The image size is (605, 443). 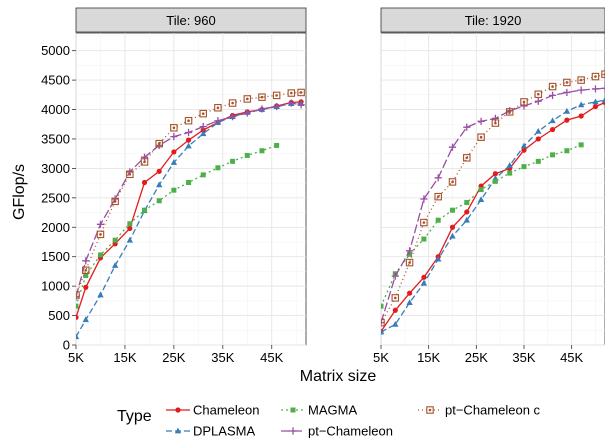 I want to click on y-tick-label: 0, so click(x=66, y=345).